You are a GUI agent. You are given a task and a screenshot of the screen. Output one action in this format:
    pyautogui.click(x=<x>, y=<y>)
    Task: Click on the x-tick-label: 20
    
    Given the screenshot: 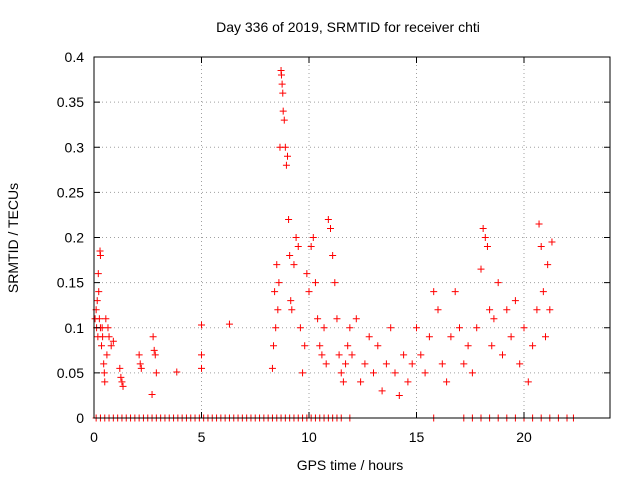 What is the action you would take?
    pyautogui.click(x=524, y=437)
    